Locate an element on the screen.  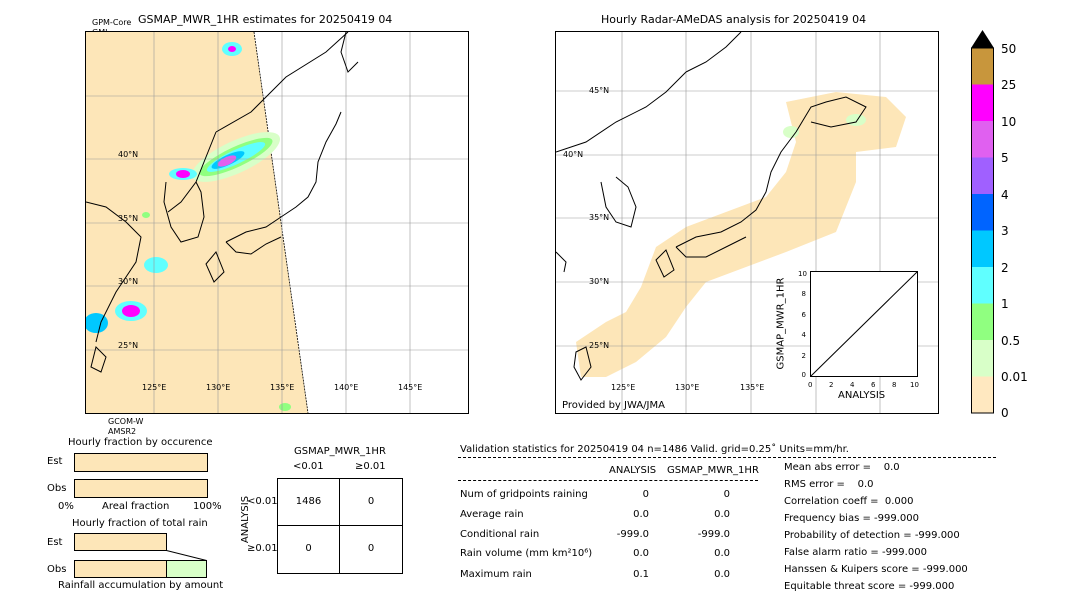
occurrence-est-bar is located at coordinates (141, 462).